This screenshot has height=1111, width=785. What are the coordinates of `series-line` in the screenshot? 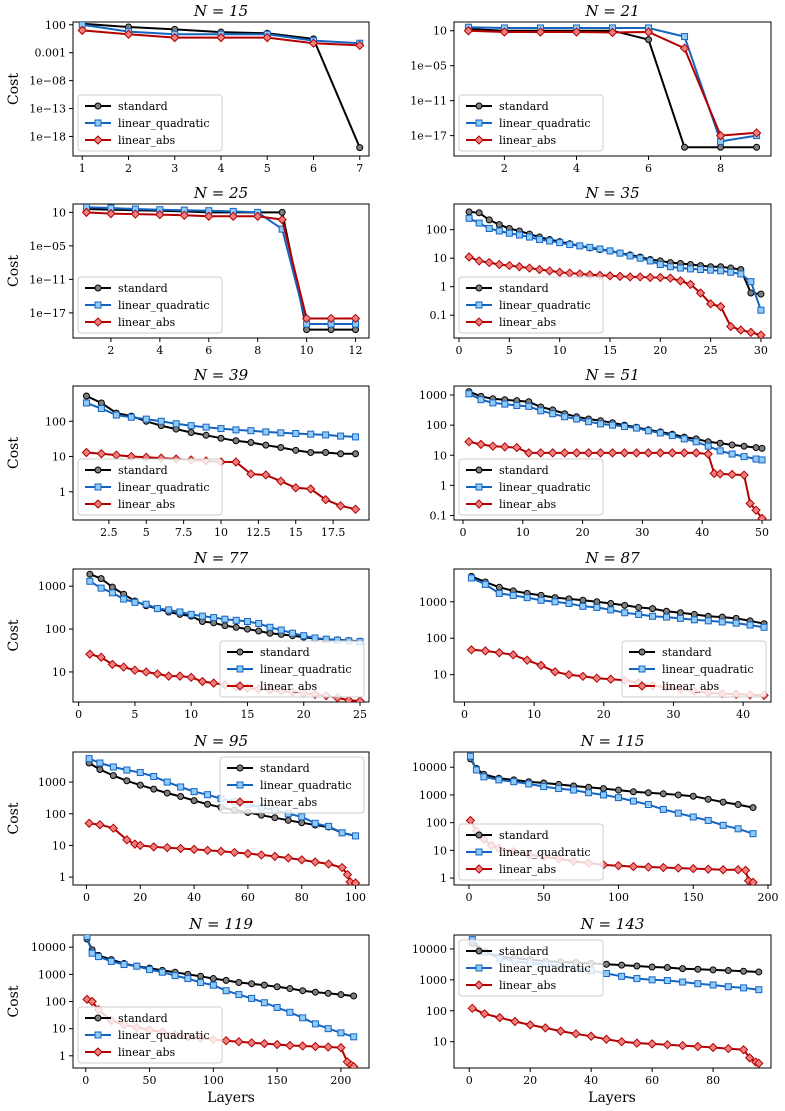 It's located at (225, 611).